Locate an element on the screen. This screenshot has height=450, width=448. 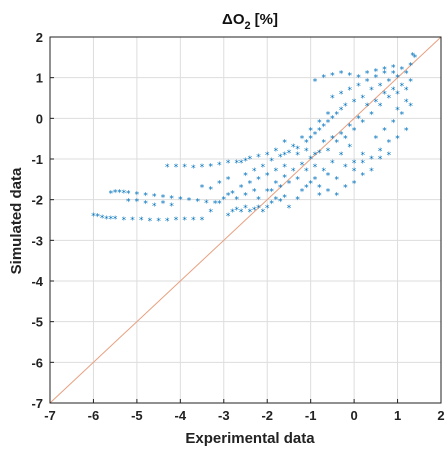
x-tick-label: 1 is located at coordinates (397, 415).